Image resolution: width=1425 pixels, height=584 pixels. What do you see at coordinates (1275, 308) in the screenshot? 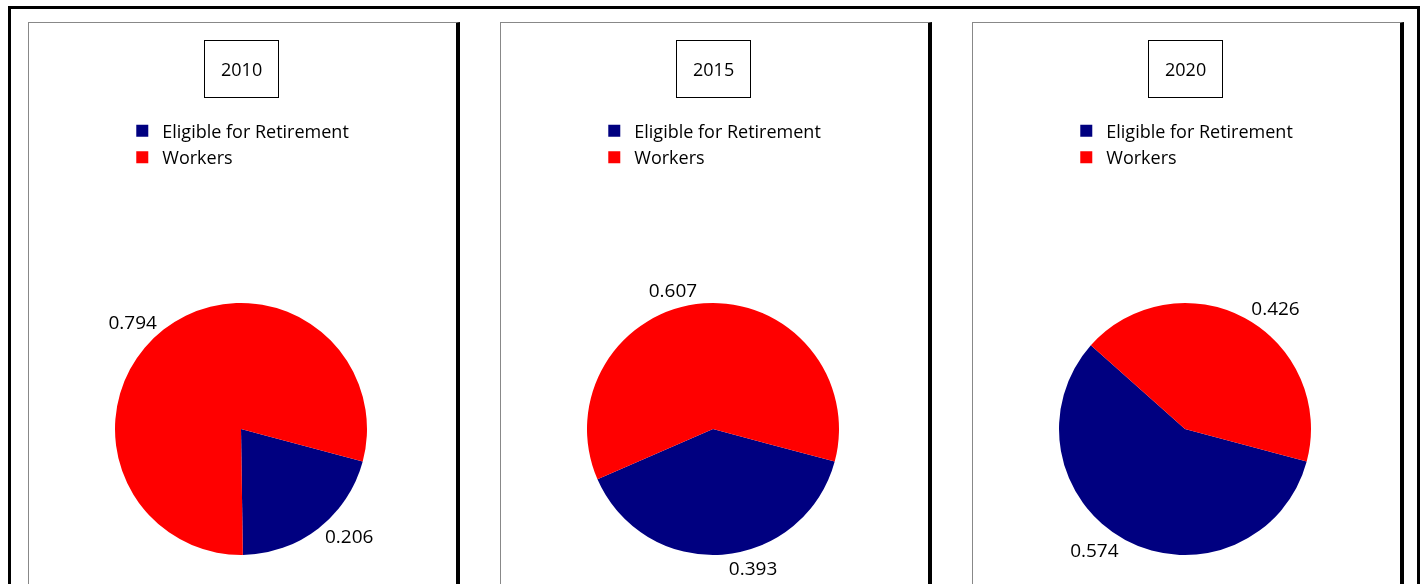
I see `data-label: 0.426` at bounding box center [1275, 308].